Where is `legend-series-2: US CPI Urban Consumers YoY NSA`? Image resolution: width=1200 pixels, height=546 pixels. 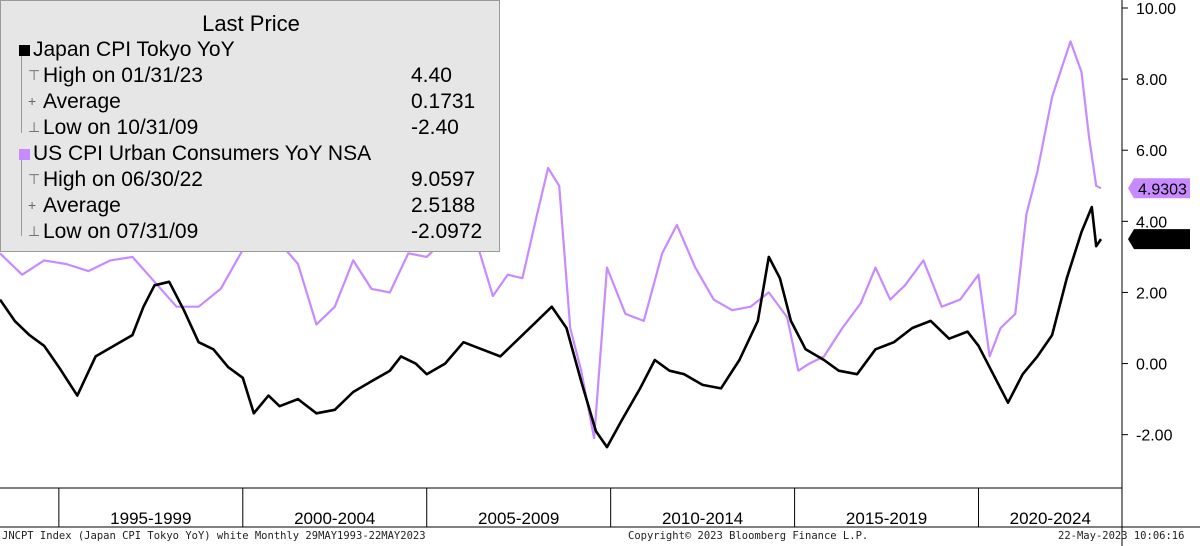 legend-series-2: US CPI Urban Consumers YoY NSA is located at coordinates (251, 155).